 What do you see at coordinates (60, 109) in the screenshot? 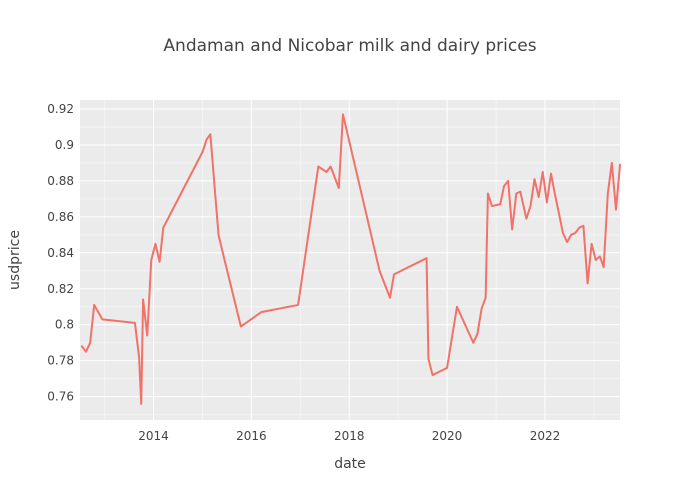
I see `y-tick-label: 0.92` at bounding box center [60, 109].